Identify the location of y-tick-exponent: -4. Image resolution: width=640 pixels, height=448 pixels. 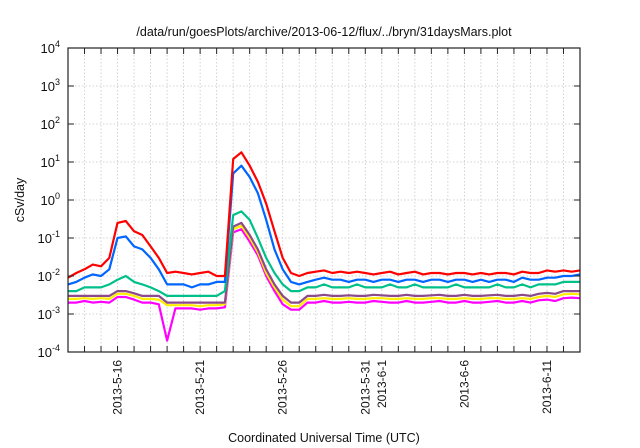
(56, 348).